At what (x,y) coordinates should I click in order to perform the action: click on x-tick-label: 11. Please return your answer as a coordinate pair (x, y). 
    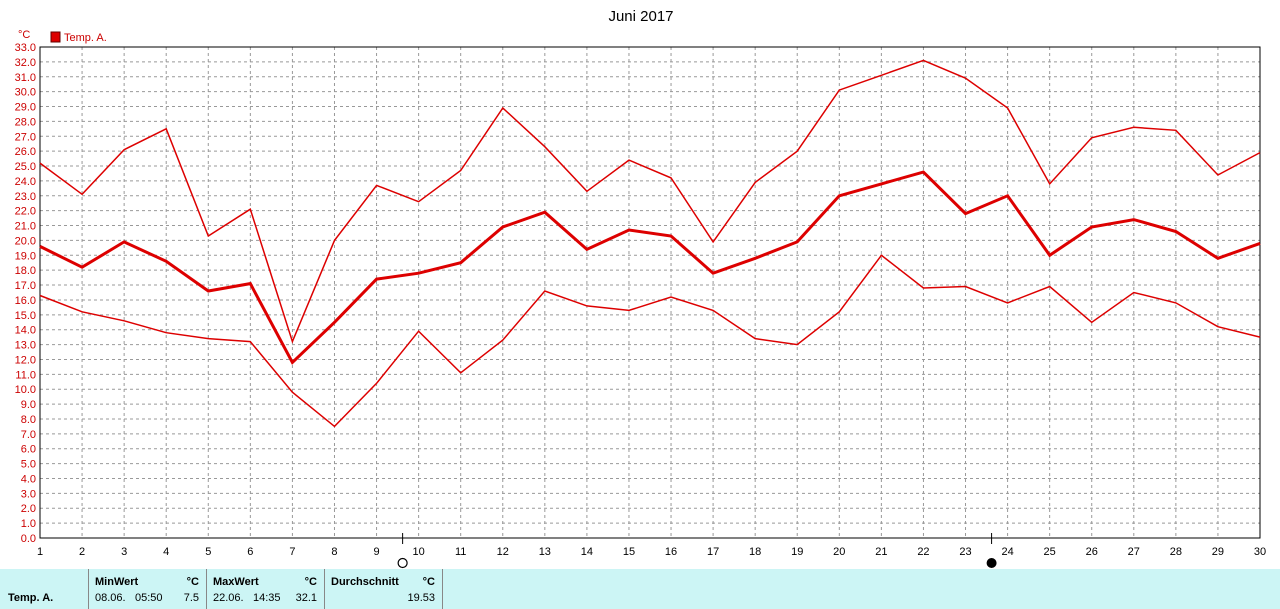
    Looking at the image, I should click on (460, 552).